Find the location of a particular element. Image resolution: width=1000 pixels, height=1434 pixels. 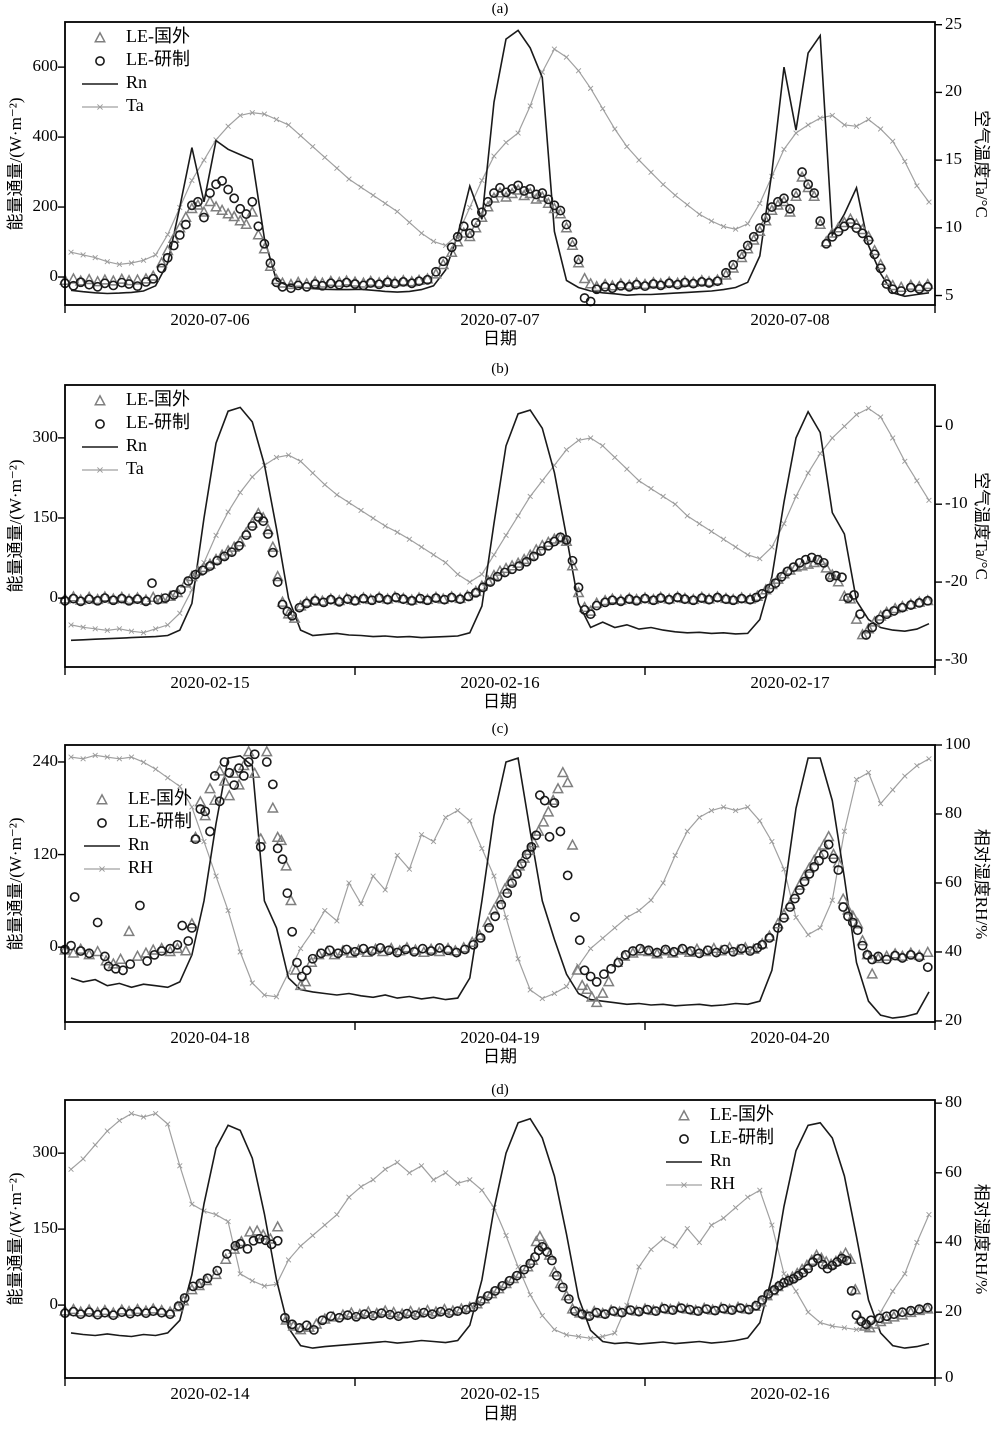

x-axis-label-b: 日期 is located at coordinates (500, 701).